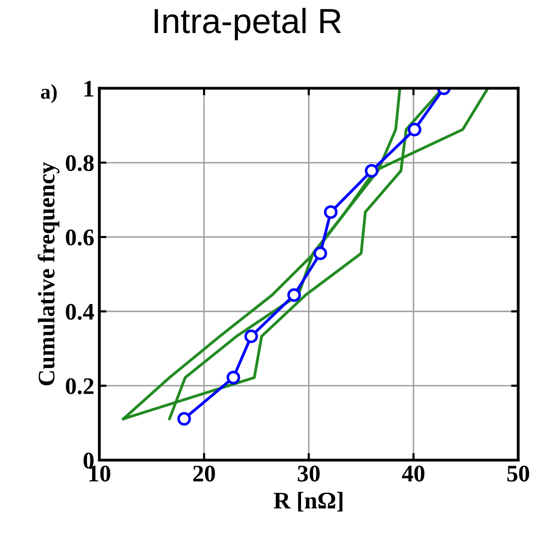  Describe the element at coordinates (89, 88) in the screenshot. I see `y-tick-label: 1` at that location.